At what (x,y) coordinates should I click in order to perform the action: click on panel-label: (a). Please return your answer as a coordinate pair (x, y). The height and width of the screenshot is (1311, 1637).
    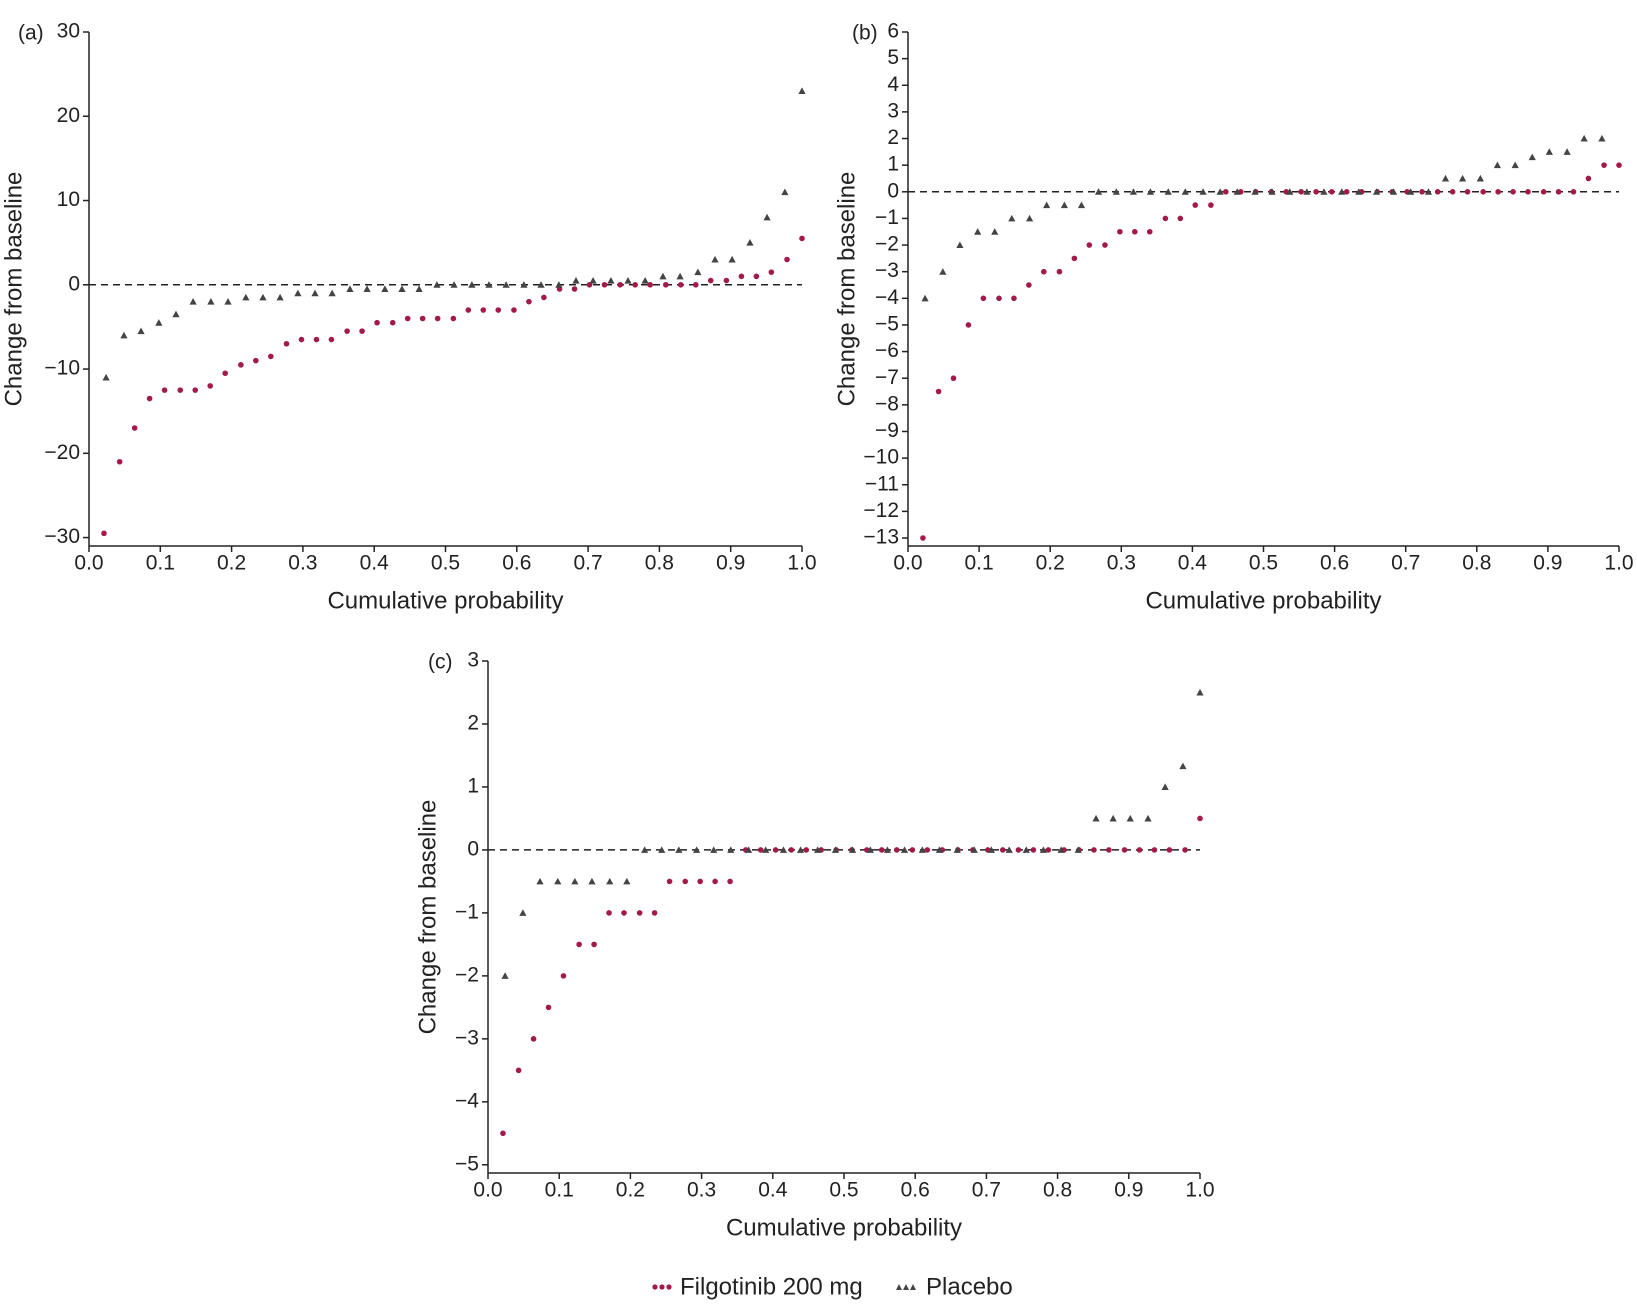
    Looking at the image, I should click on (31, 33).